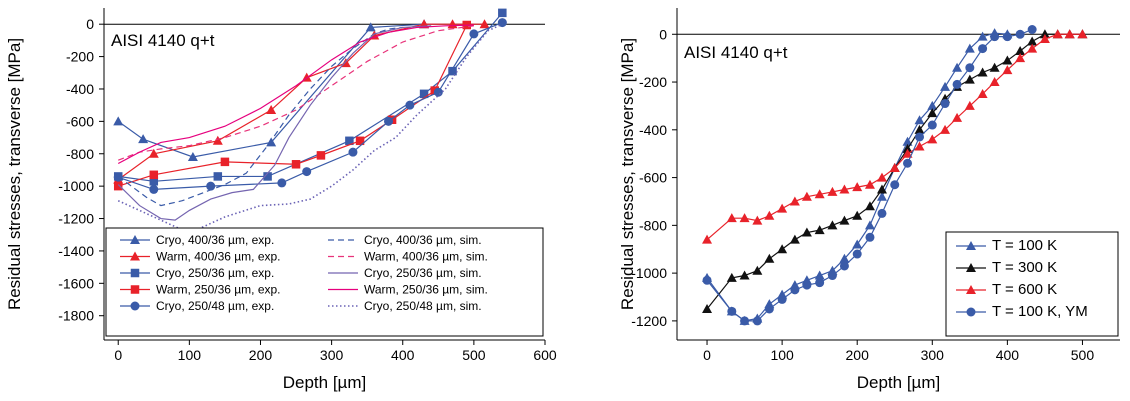 The image size is (1130, 401). What do you see at coordinates (215, 306) in the screenshot?
I see `legend-label: Cryo, 250/48 µm, exp.` at bounding box center [215, 306].